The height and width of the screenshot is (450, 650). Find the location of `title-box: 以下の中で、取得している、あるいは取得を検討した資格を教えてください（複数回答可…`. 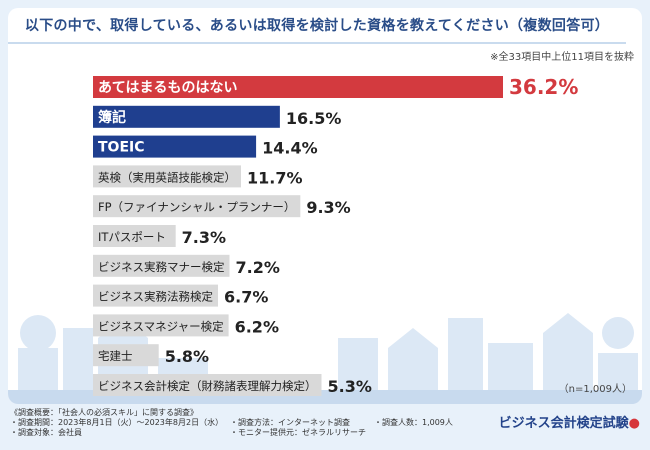

title-box: 以下の中で、取得している、あるいは取得を検討した資格を教えてください（複数回答可… is located at coordinates (317, 26).